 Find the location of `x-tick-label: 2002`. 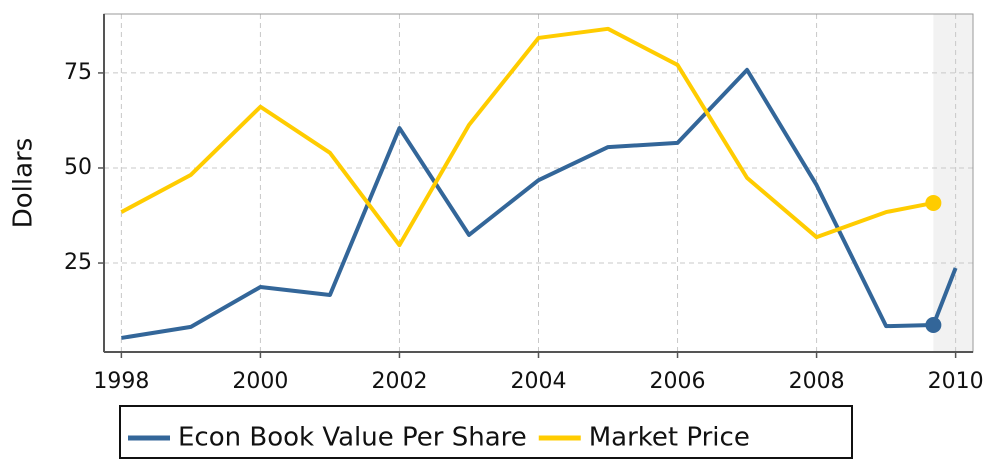

x-tick-label: 2002 is located at coordinates (399, 381).